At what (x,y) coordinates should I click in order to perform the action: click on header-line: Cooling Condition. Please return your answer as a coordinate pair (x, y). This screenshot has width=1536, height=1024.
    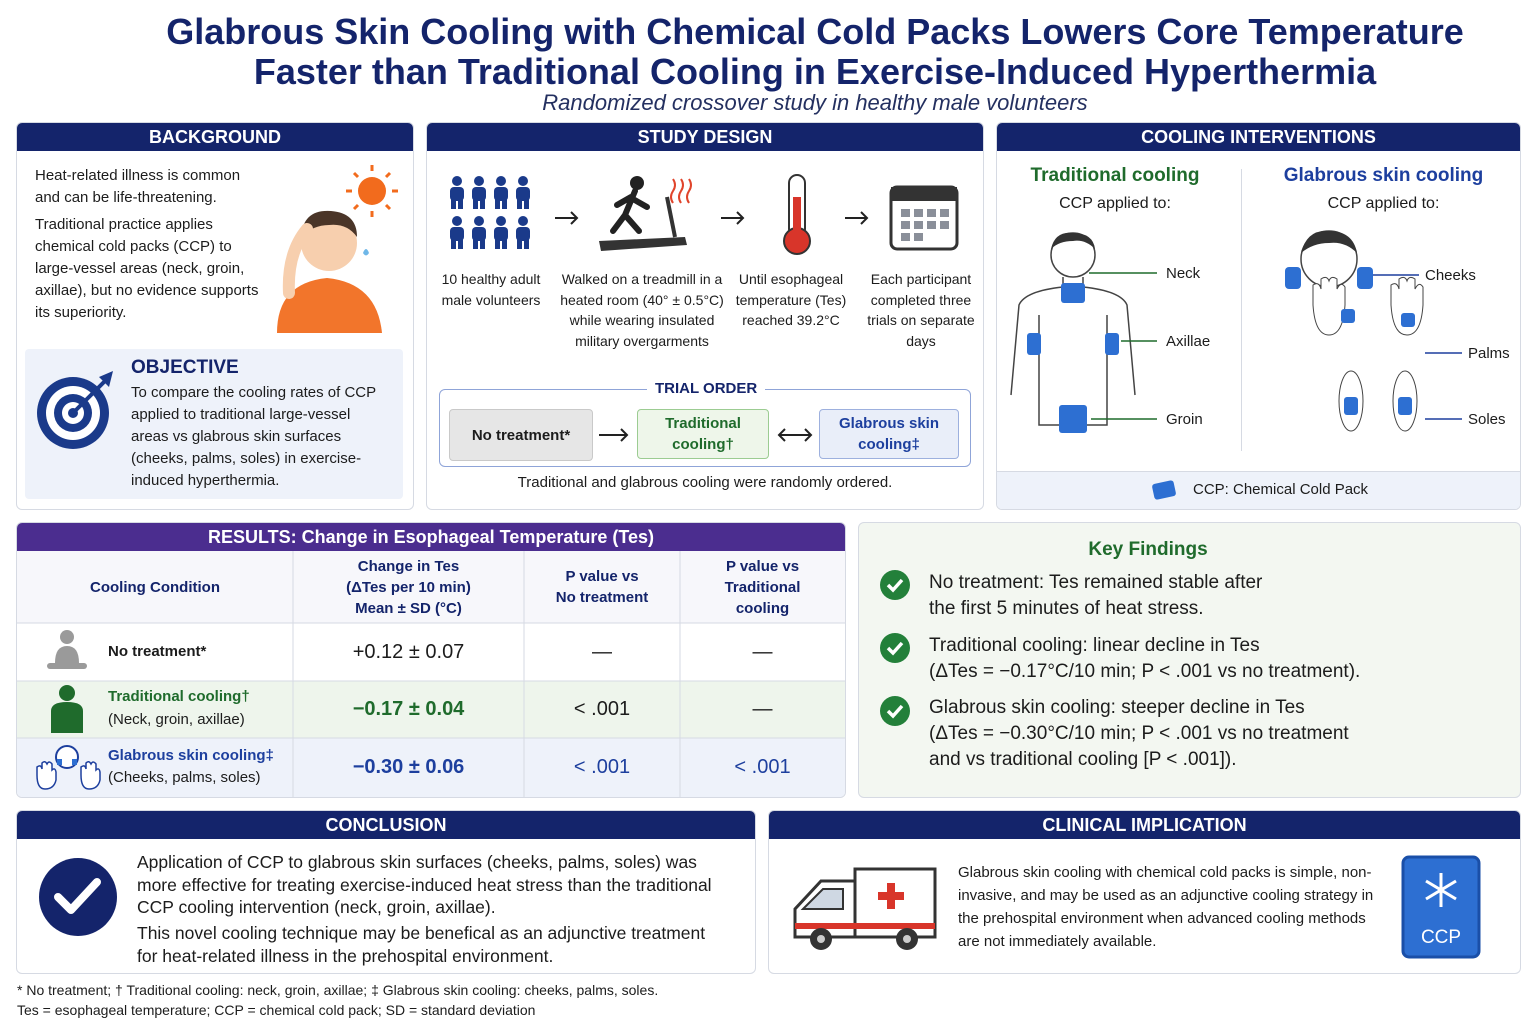
    Looking at the image, I should click on (155, 587).